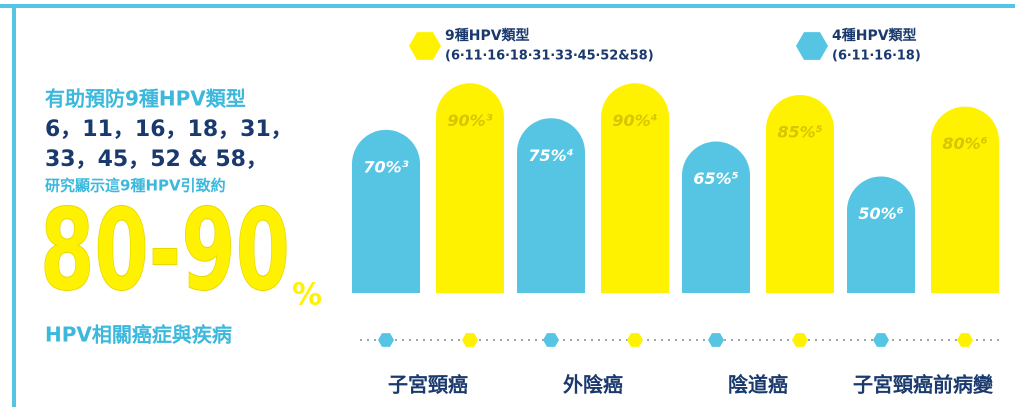 This screenshot has height=407, width=1015. Describe the element at coordinates (550, 155) in the screenshot. I see `value-label: 75%⁴` at that location.